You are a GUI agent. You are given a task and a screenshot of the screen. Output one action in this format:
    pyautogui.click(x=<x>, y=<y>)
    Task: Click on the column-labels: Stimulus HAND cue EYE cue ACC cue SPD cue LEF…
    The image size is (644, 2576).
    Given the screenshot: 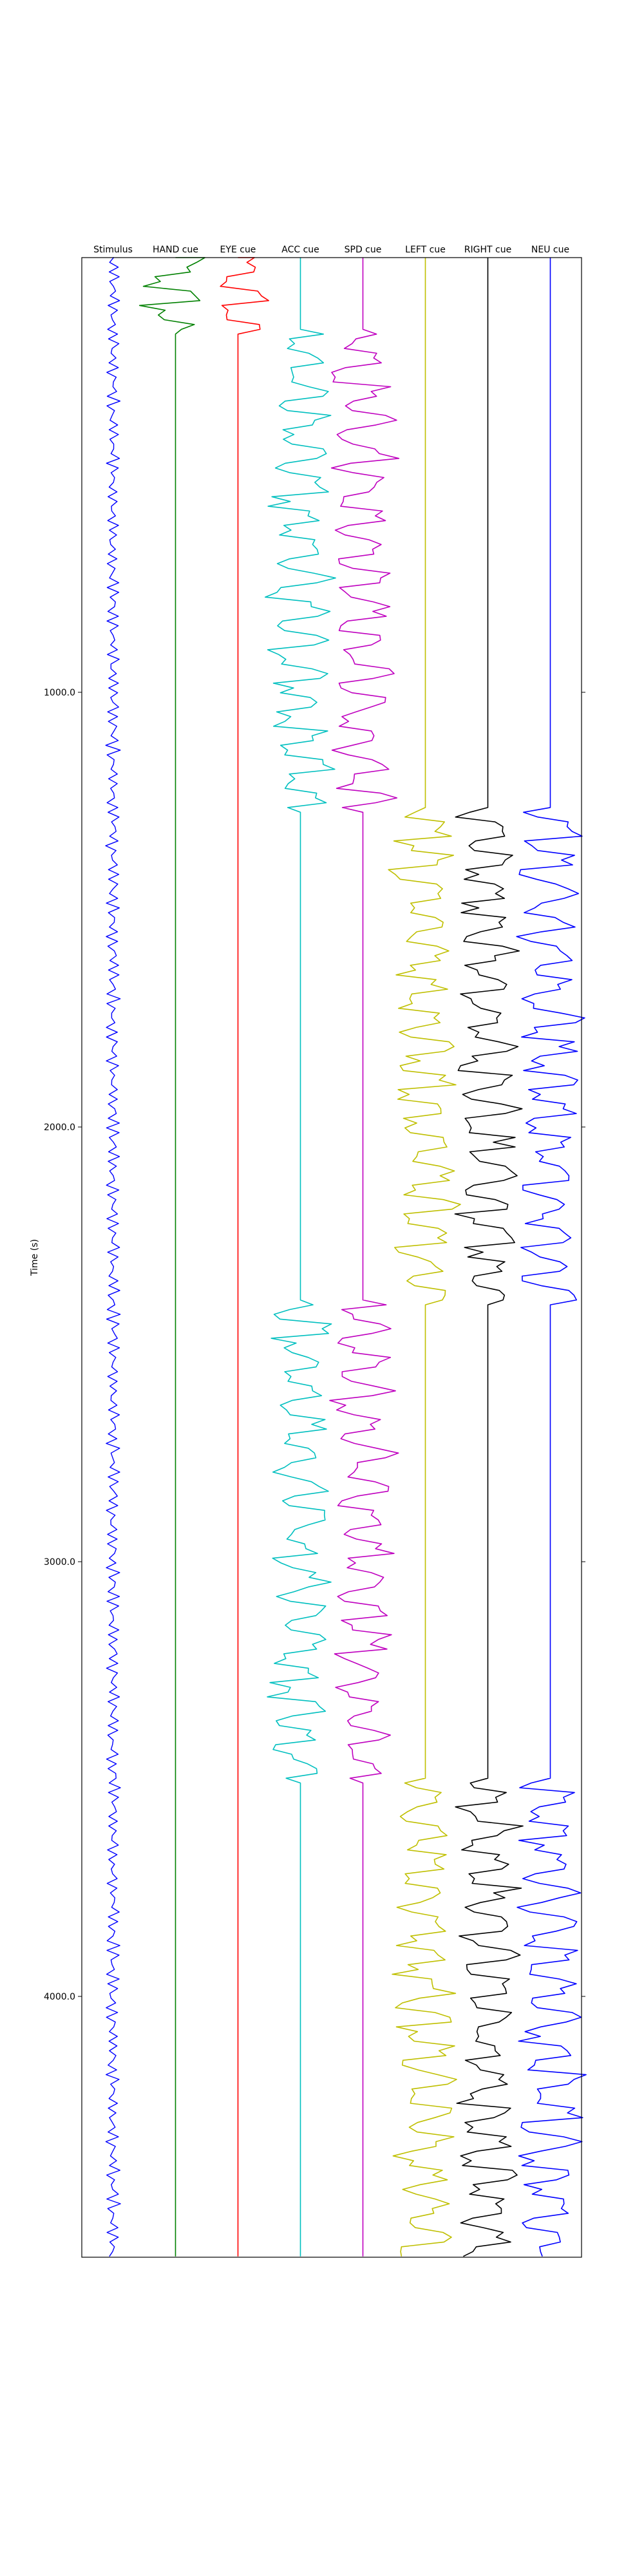 What is the action you would take?
    pyautogui.click(x=331, y=250)
    